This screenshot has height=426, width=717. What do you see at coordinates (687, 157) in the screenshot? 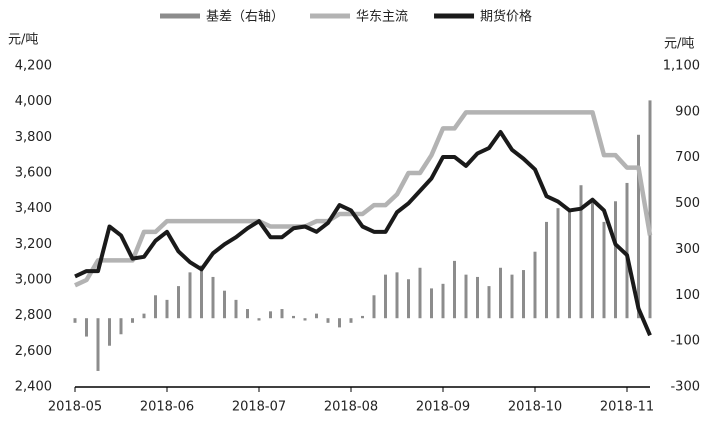
I see `y2-tick-label: 700` at bounding box center [687, 157].